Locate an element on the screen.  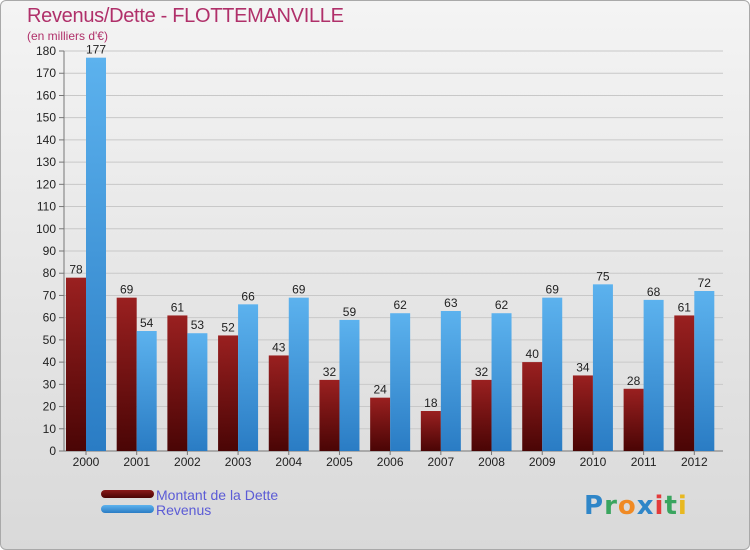
y-tick-label: 130 is located at coordinates (46, 162).